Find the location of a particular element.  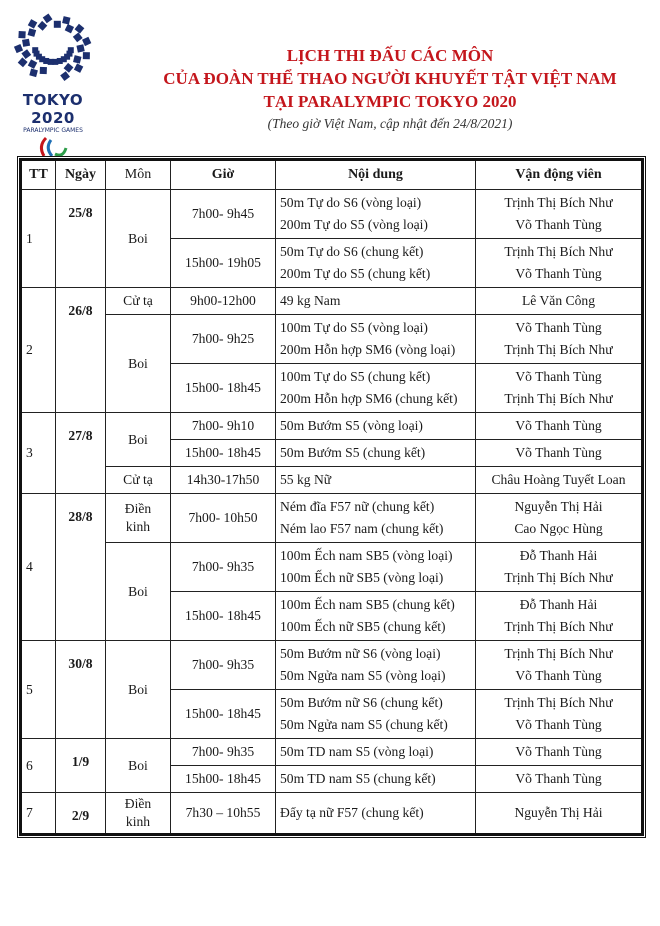

row-number: 1 is located at coordinates (38, 238).